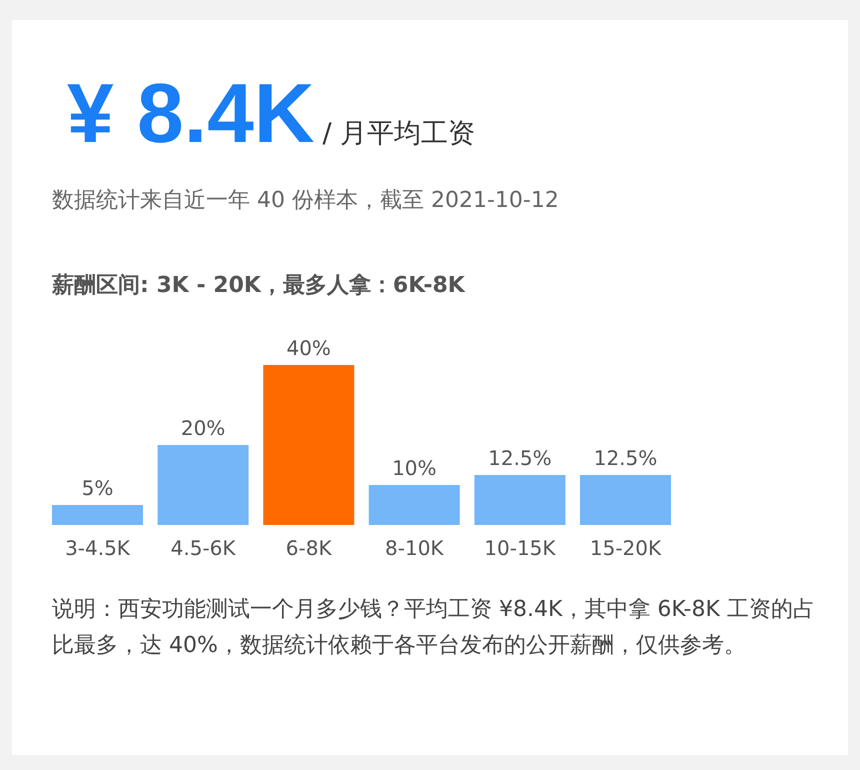  What do you see at coordinates (399, 133) in the screenshot?
I see `chart-subtitle: / 月平均工资` at bounding box center [399, 133].